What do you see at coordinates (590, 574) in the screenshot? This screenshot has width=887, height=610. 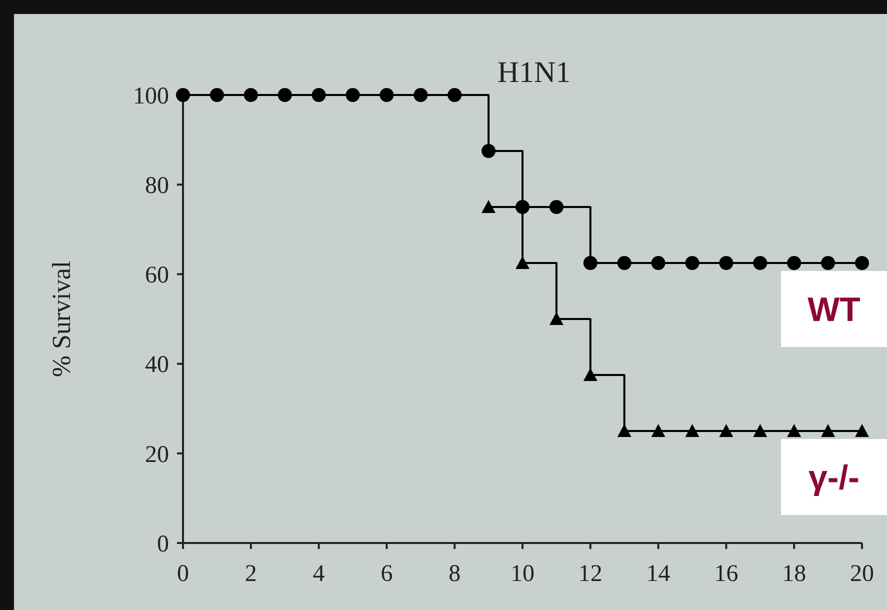 I see `x-tick-label: 12` at bounding box center [590, 574].